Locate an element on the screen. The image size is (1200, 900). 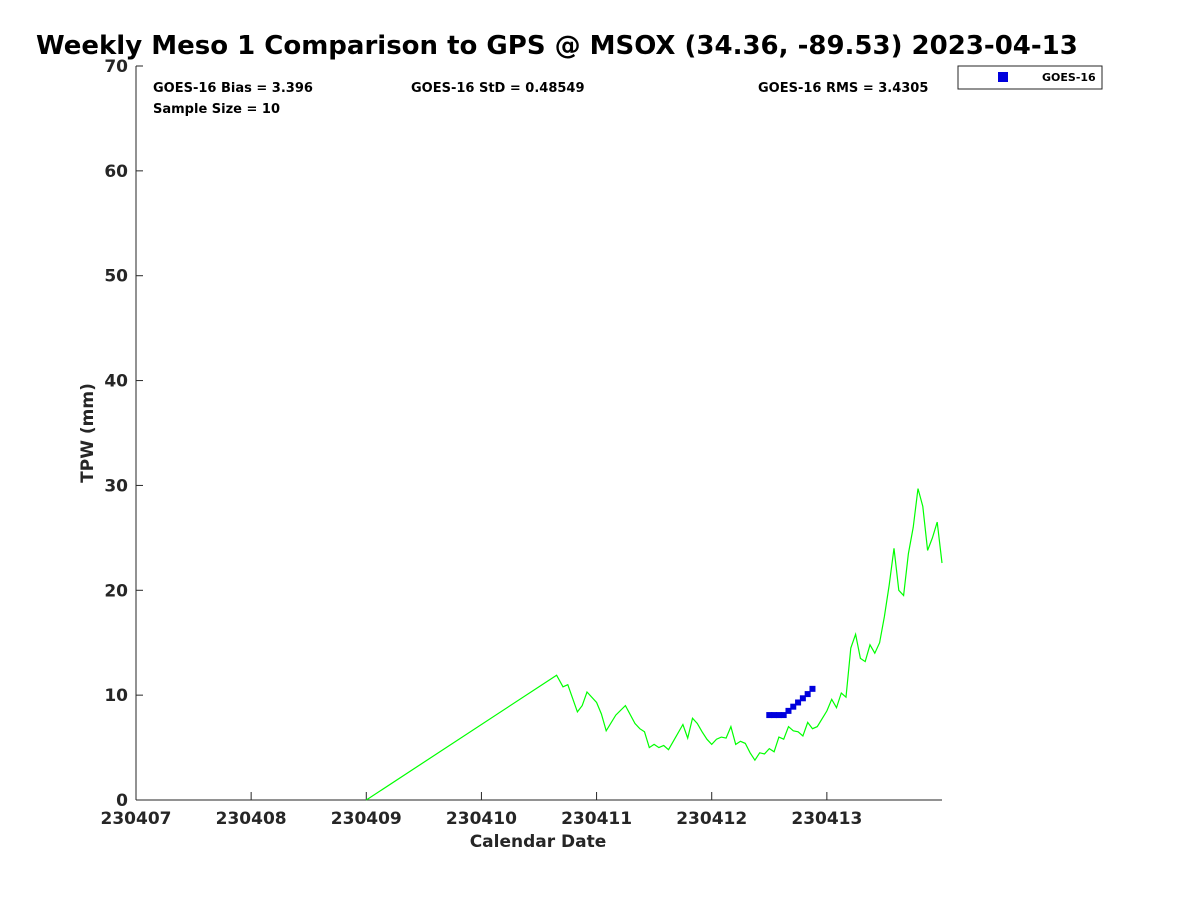
x-axis-label: Calendar Date is located at coordinates (538, 842).